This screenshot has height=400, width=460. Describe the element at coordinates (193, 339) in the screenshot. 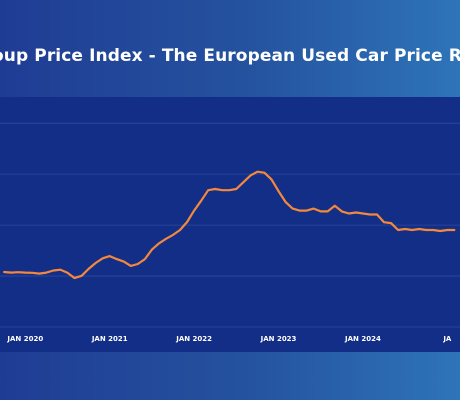

I see `x-tick-label: JAN 2022` at that location.